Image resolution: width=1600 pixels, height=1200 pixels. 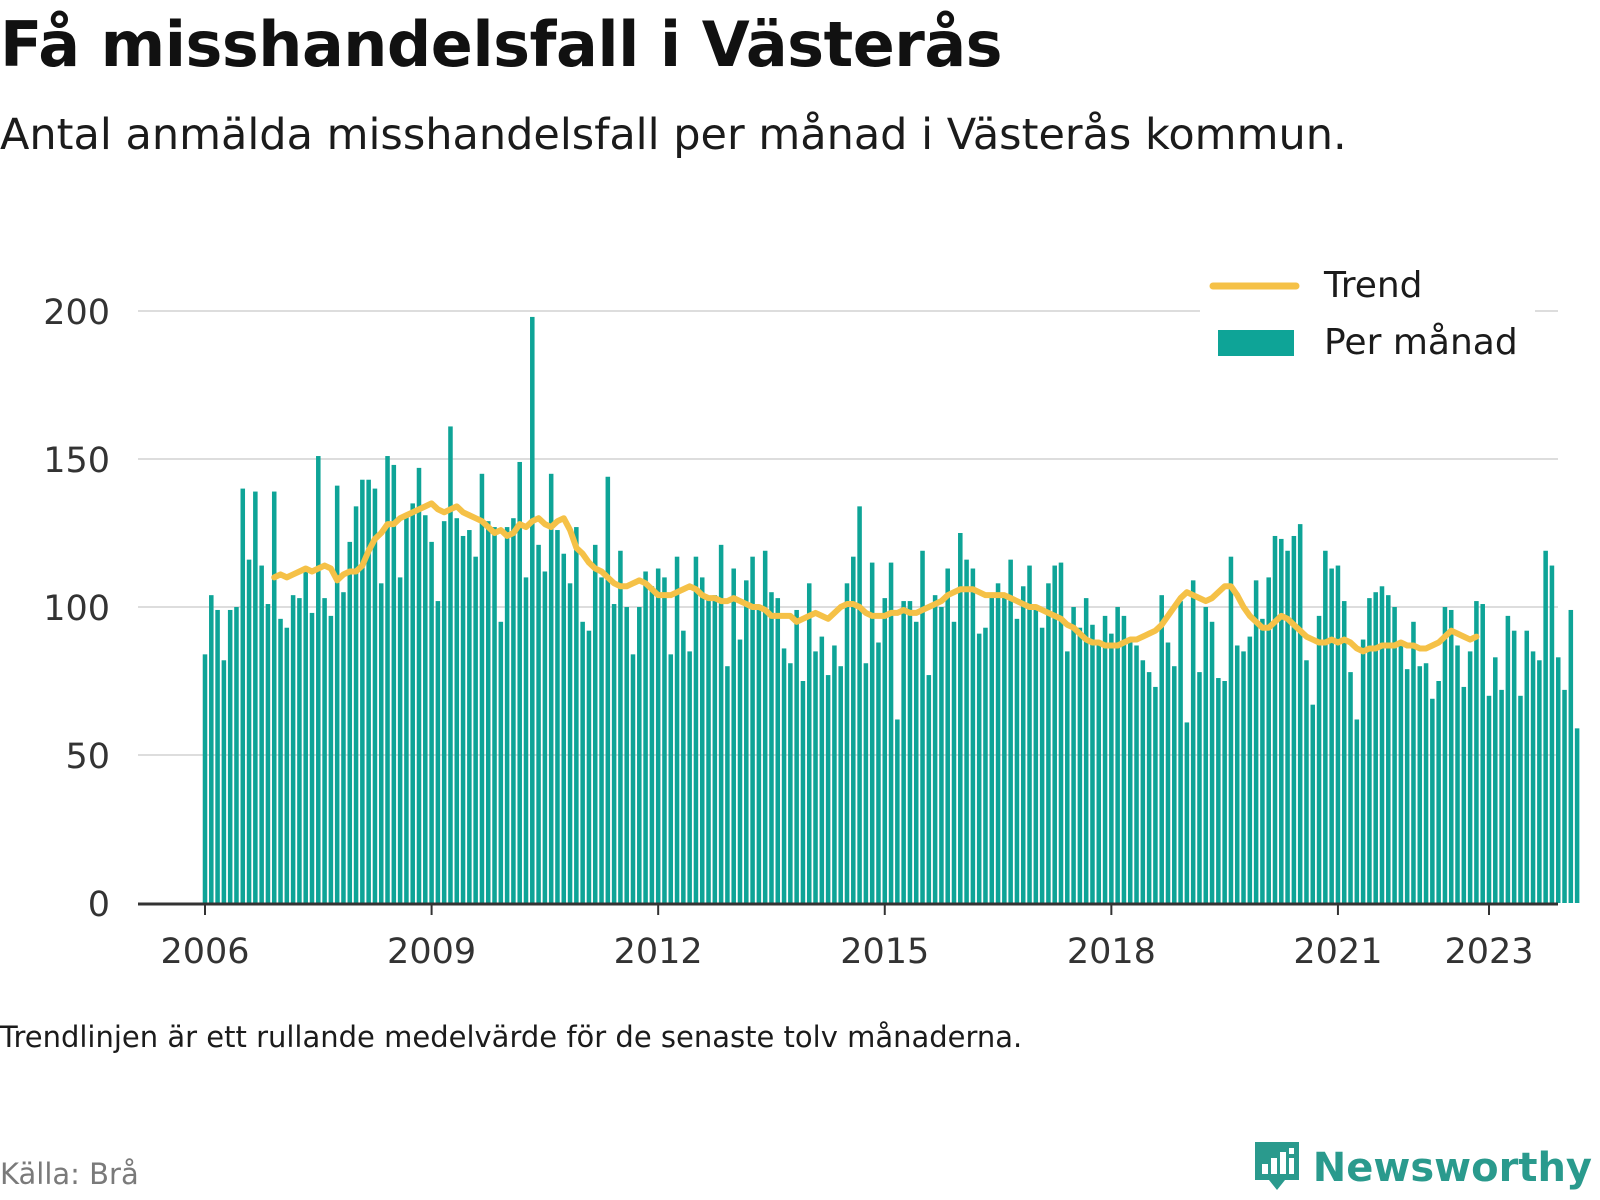 What do you see at coordinates (1421, 1168) in the screenshot?
I see `brand-logo: Newsworthy` at bounding box center [1421, 1168].